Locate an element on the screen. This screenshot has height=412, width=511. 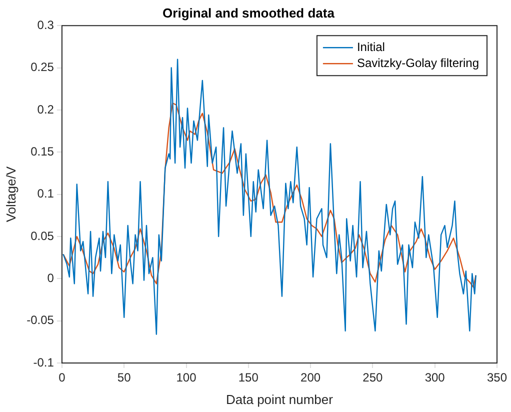
x-tick-label: 100 is located at coordinates (186, 377).